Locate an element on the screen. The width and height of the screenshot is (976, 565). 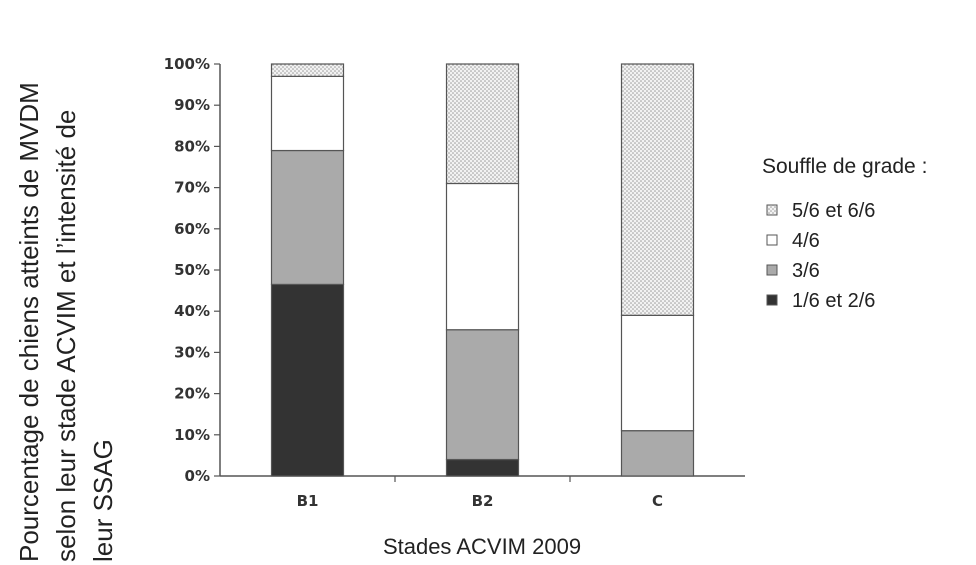
y-tick-label: 80% is located at coordinates (192, 146).